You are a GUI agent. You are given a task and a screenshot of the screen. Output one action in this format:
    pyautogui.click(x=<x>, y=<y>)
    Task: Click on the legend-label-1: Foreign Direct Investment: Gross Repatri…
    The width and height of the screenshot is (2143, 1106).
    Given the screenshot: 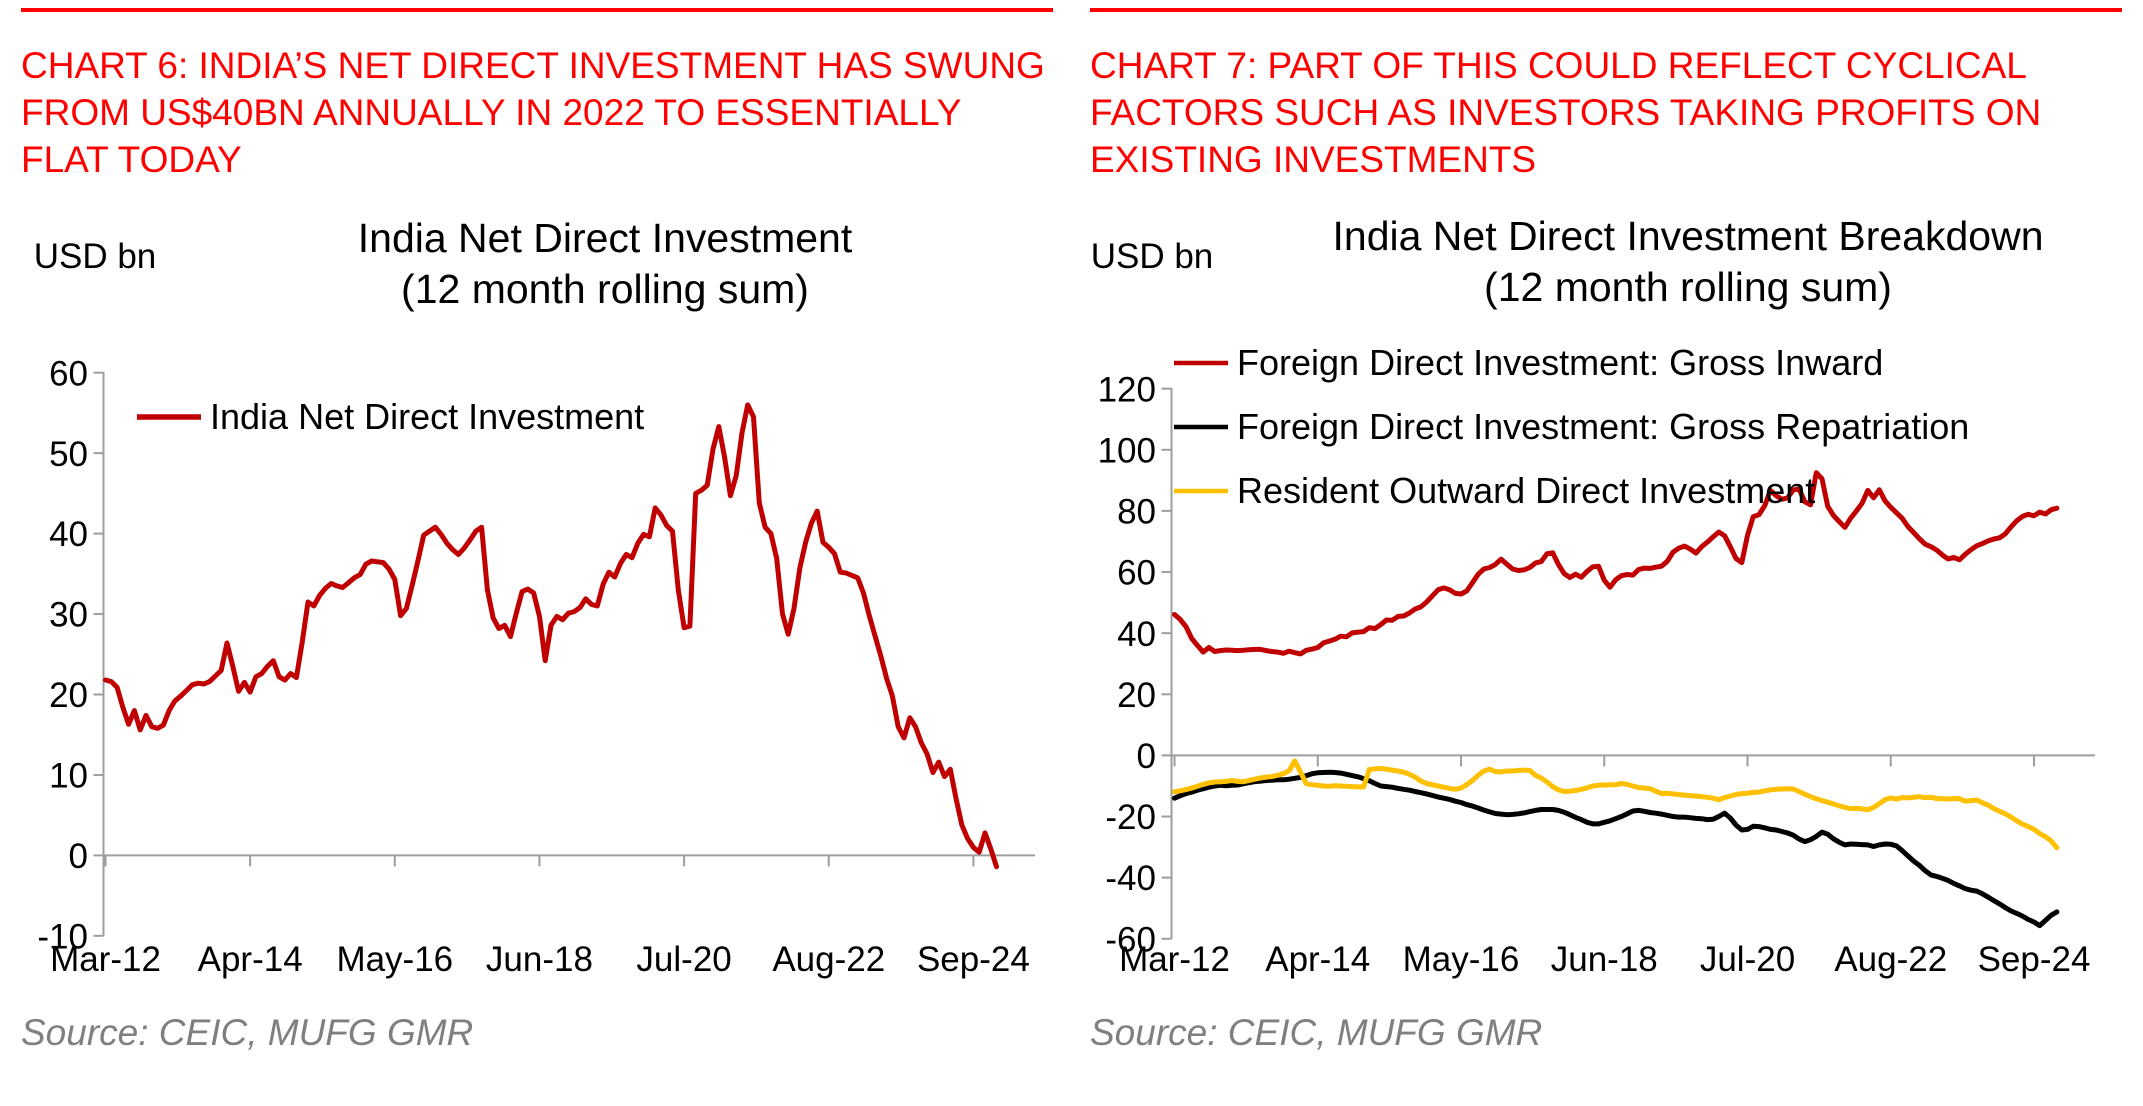 What is the action you would take?
    pyautogui.click(x=1603, y=426)
    